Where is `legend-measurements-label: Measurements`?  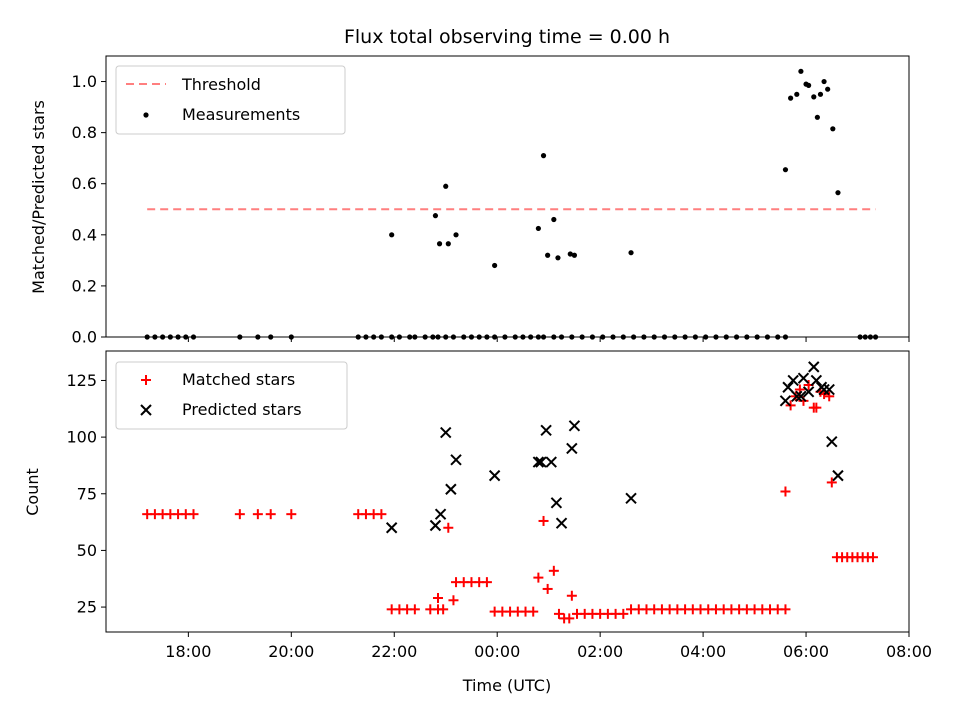
legend-measurements-label: Measurements is located at coordinates (241, 114).